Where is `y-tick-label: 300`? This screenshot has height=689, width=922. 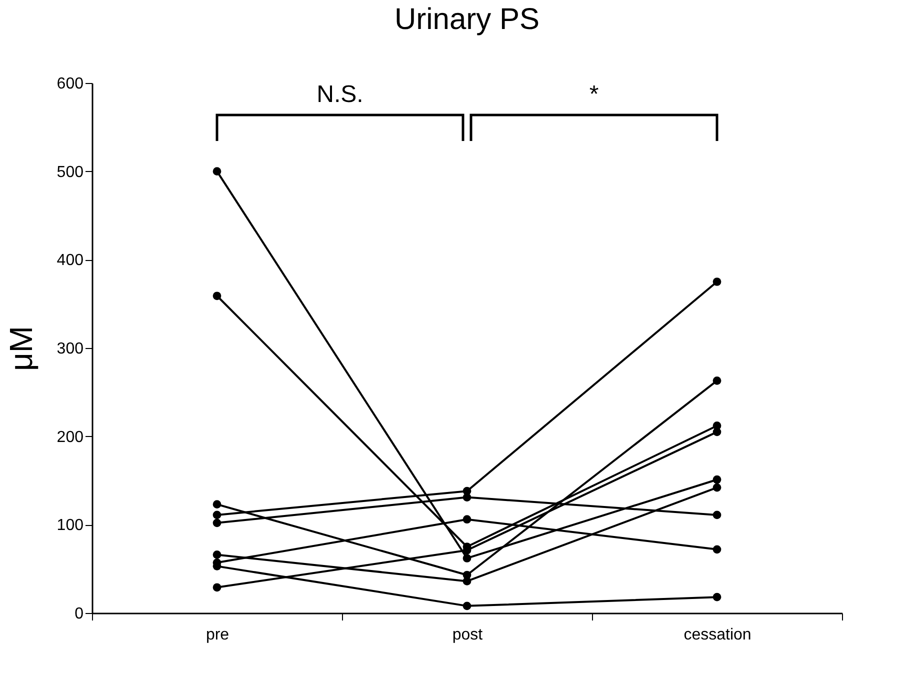 y-tick-label: 300 is located at coordinates (70, 349).